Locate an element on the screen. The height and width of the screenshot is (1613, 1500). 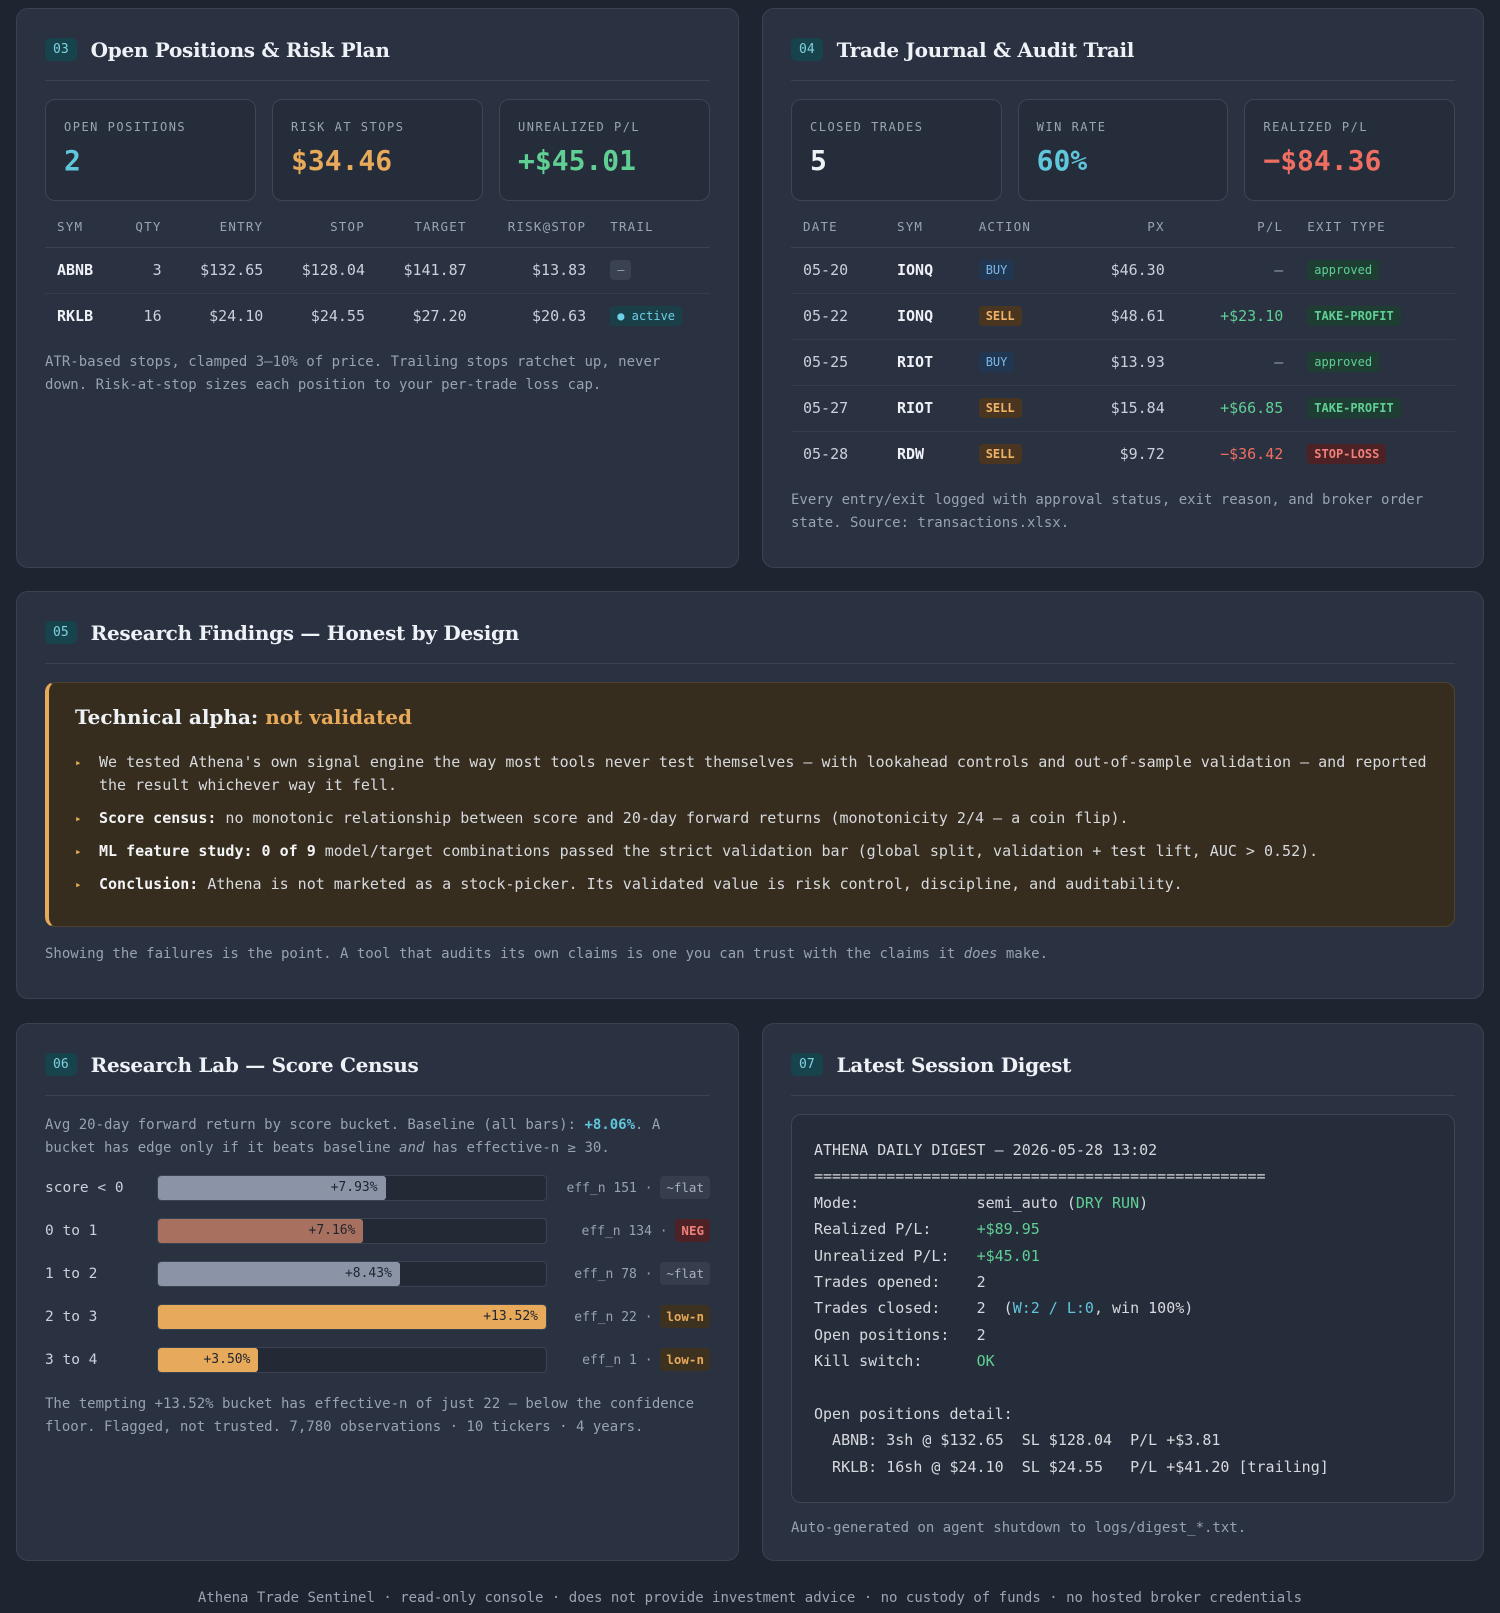
digest-blank is located at coordinates (1123, 1388).